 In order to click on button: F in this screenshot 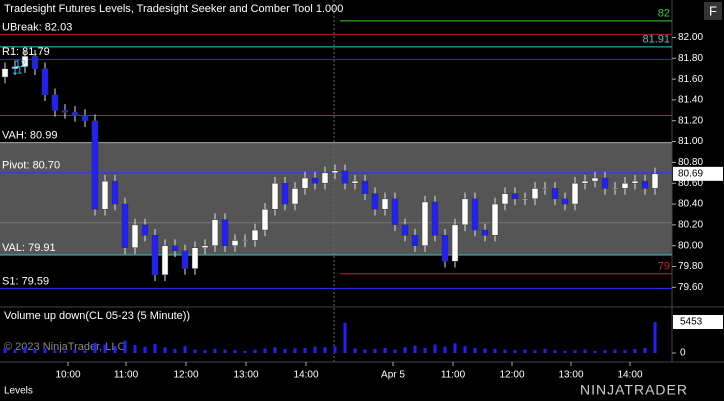, I will do `click(713, 10)`.